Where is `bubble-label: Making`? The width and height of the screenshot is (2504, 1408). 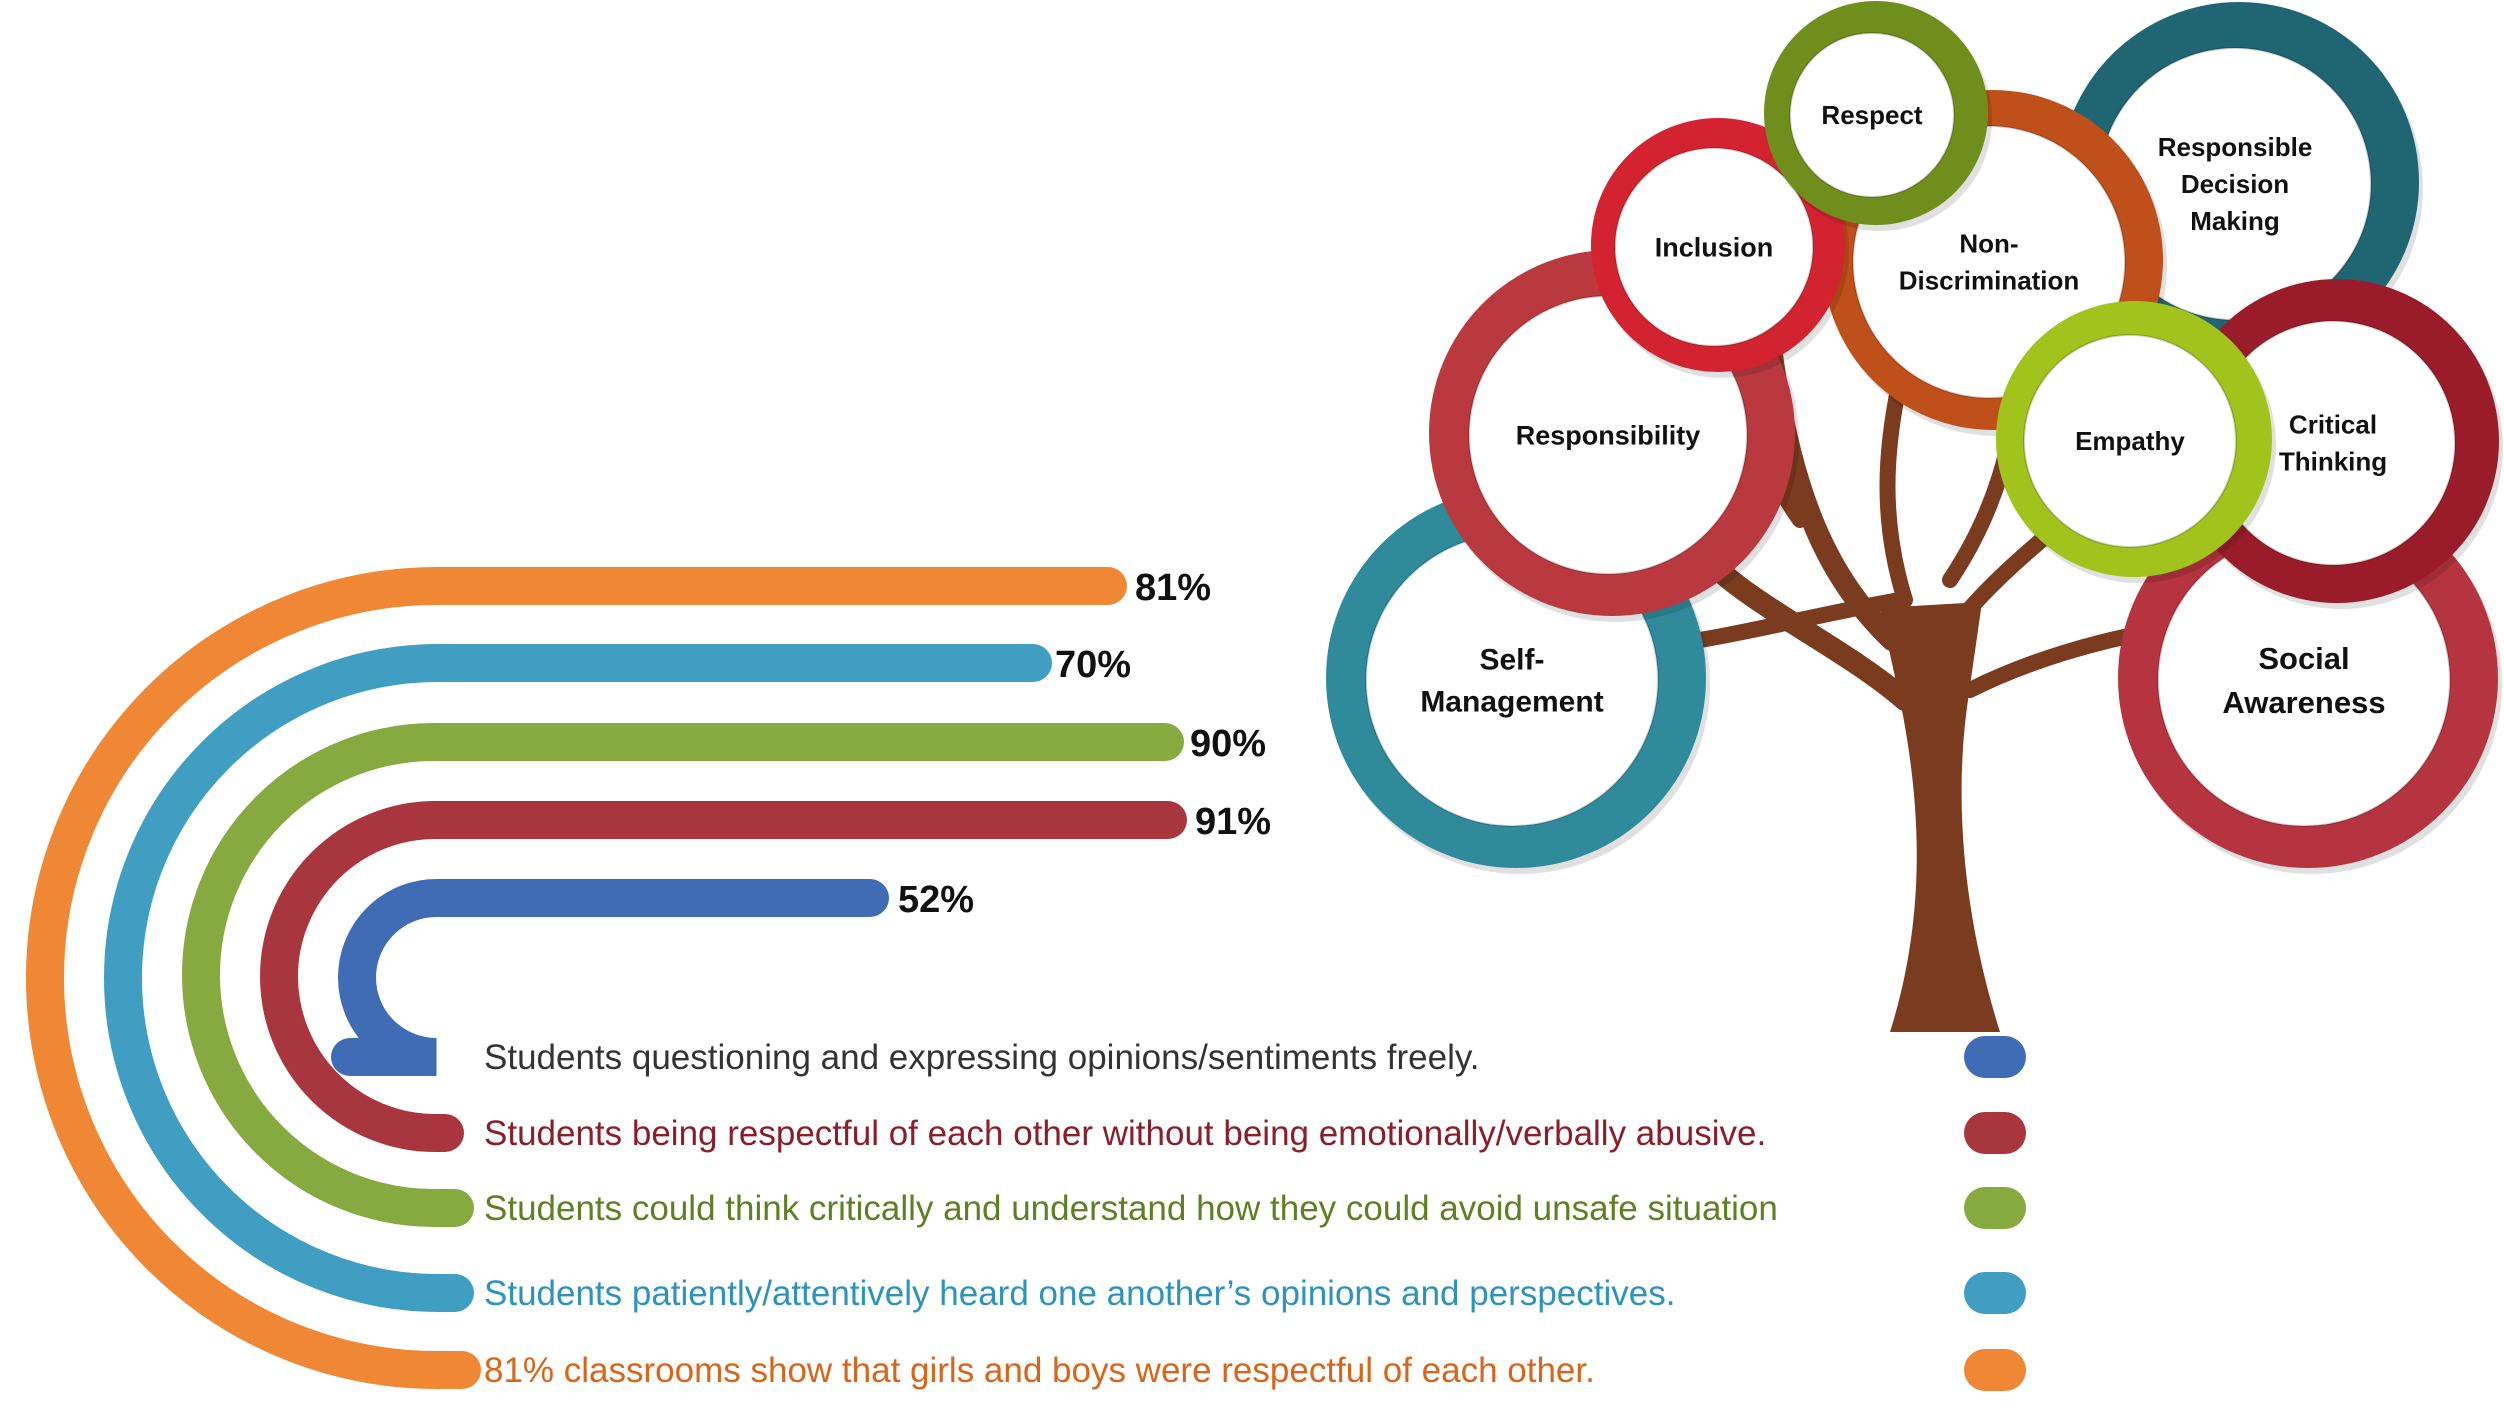
bubble-label: Making is located at coordinates (2235, 221).